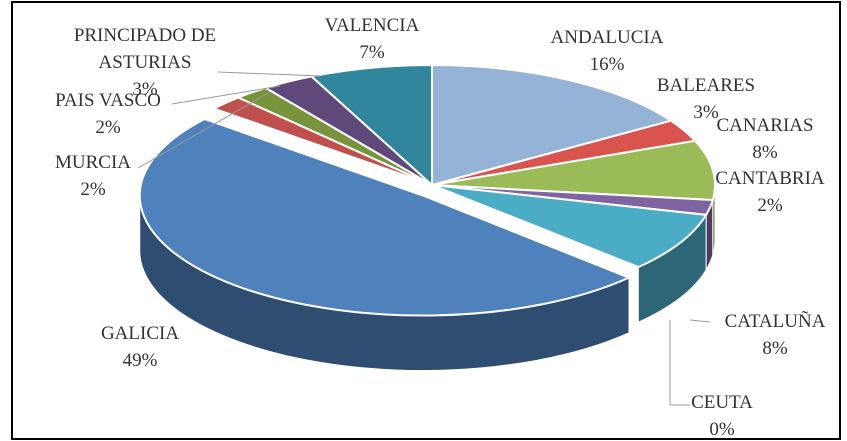  I want to click on value-label: 0%, so click(722, 429).